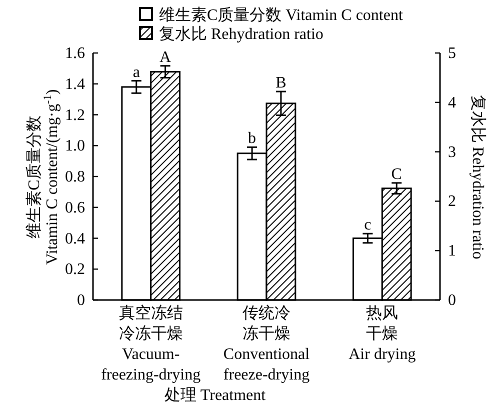  What do you see at coordinates (452, 53) in the screenshot?
I see `y2-tick-label: 5` at bounding box center [452, 53].